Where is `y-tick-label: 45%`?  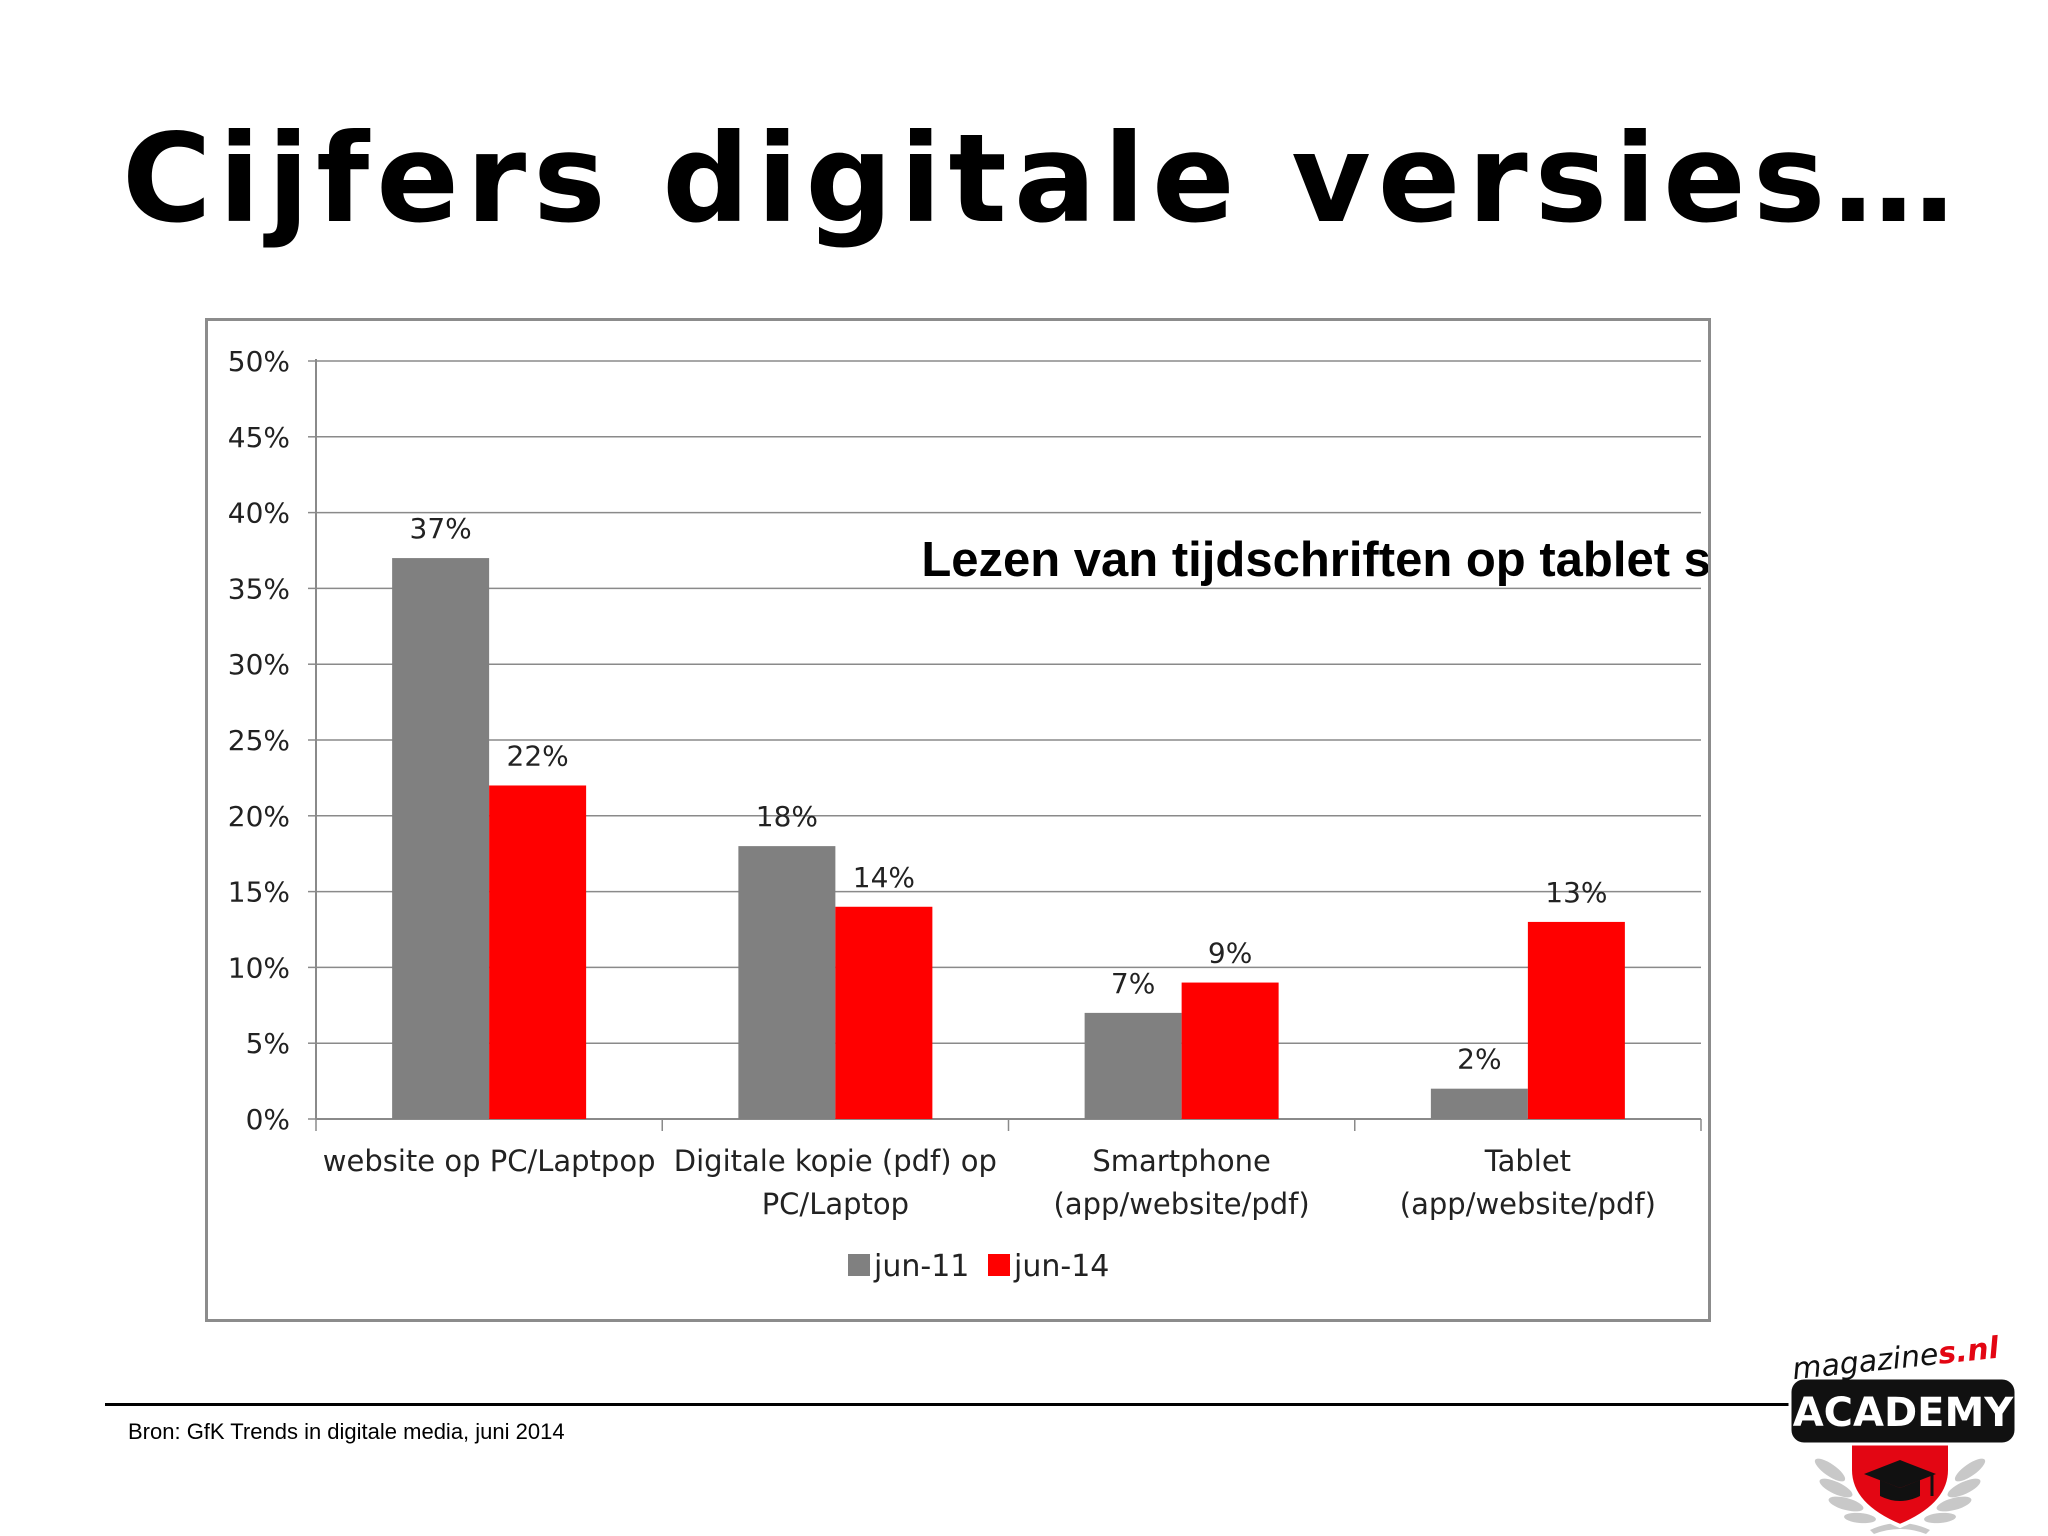
y-tick-label: 45% is located at coordinates (259, 437).